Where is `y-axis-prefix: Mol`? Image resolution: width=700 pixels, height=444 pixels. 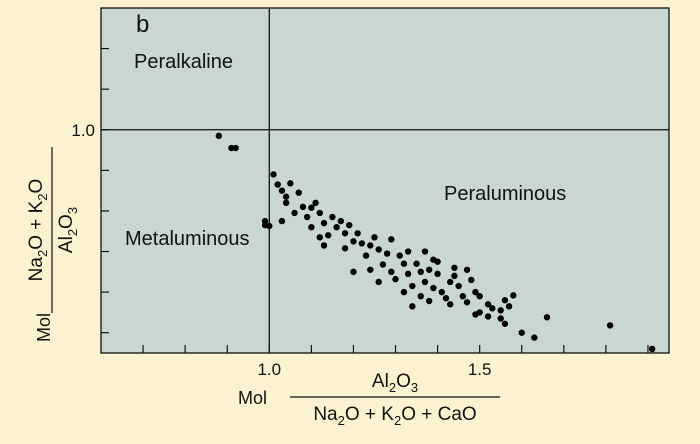
y-axis-prefix: Mol is located at coordinates (44, 327).